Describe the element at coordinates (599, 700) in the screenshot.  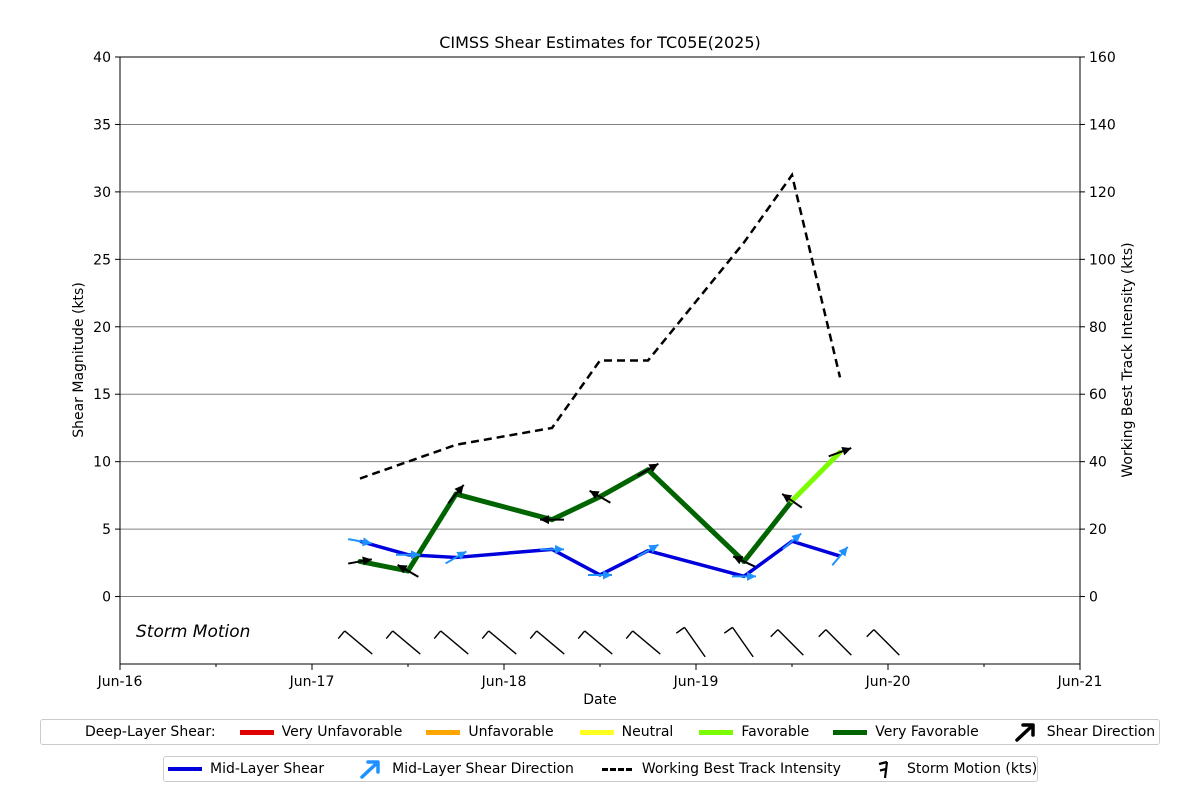
I see `x-axis-label: Date` at that location.